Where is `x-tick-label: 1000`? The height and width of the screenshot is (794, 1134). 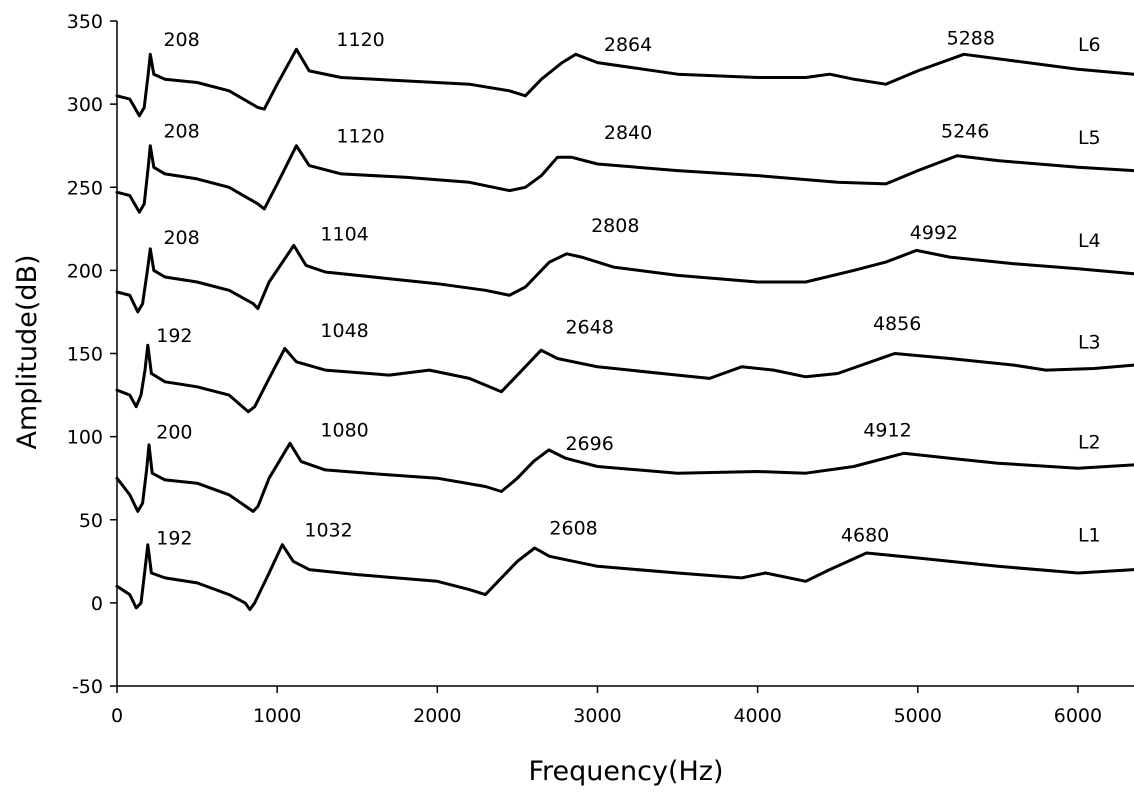
x-tick-label: 1000 is located at coordinates (277, 716).